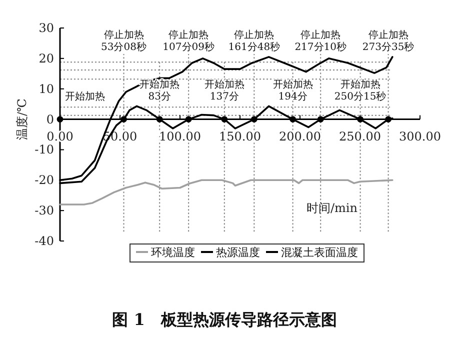 The height and width of the screenshot is (337, 449). I want to click on y-tick-label: -40, so click(44, 241).